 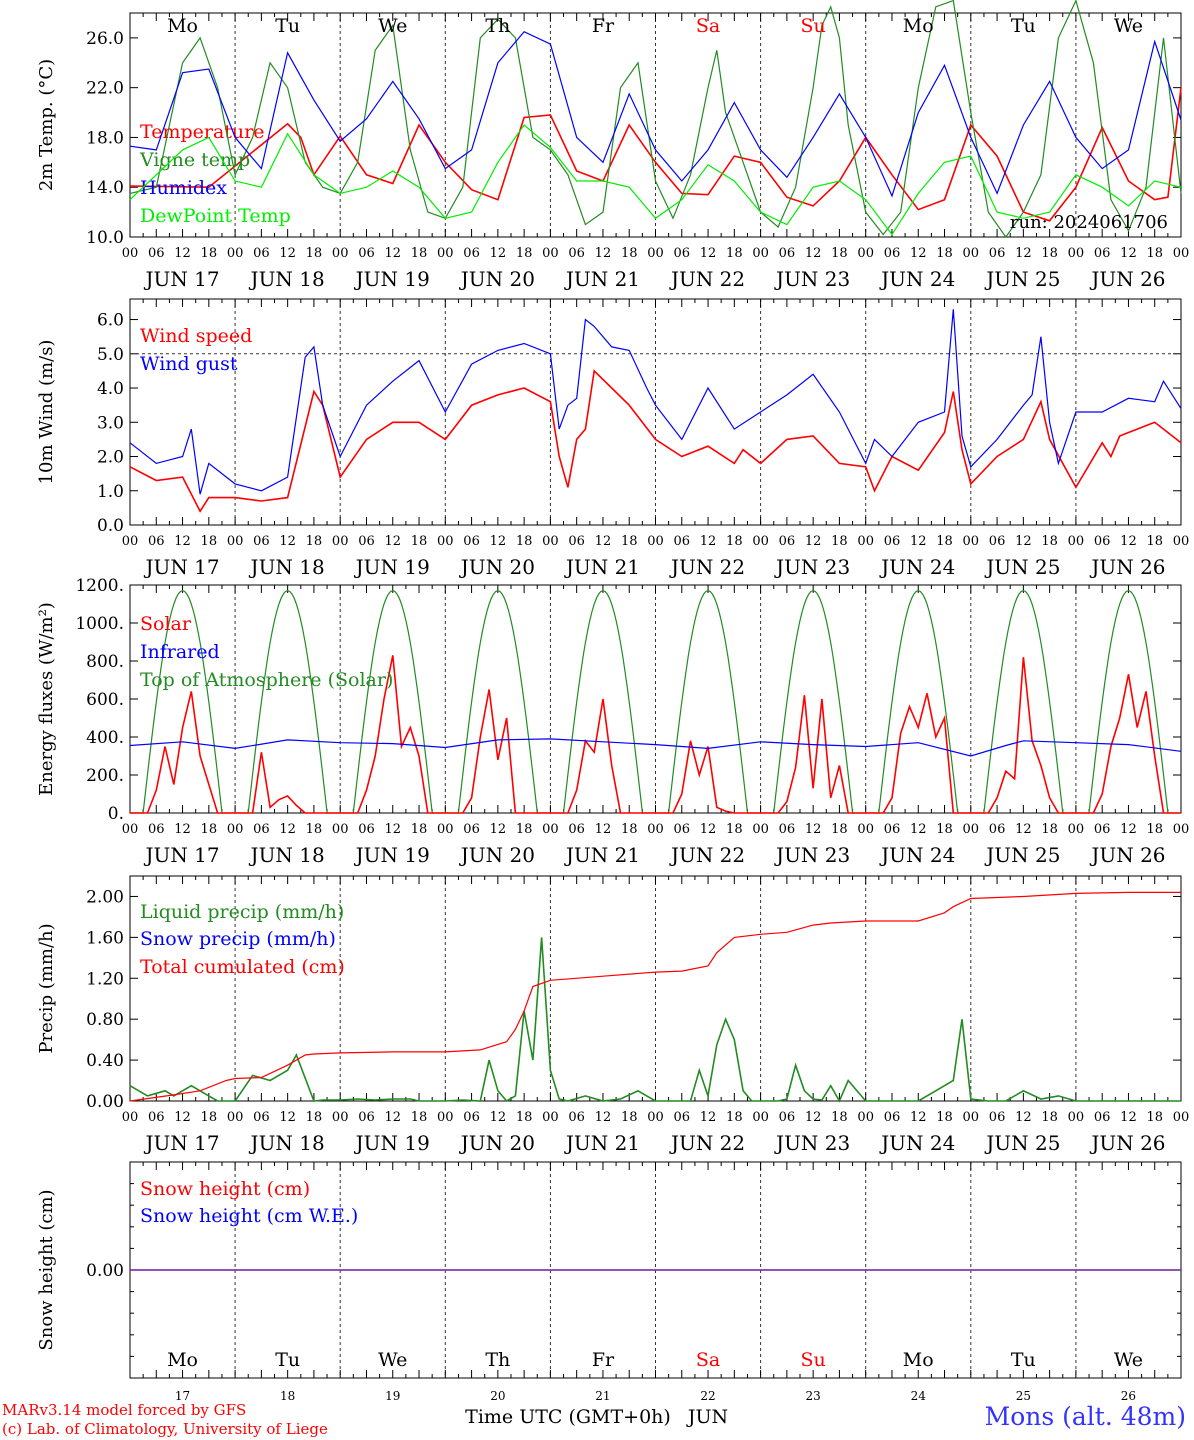 What do you see at coordinates (287, 1396) in the screenshot?
I see `day-number-label: 18` at bounding box center [287, 1396].